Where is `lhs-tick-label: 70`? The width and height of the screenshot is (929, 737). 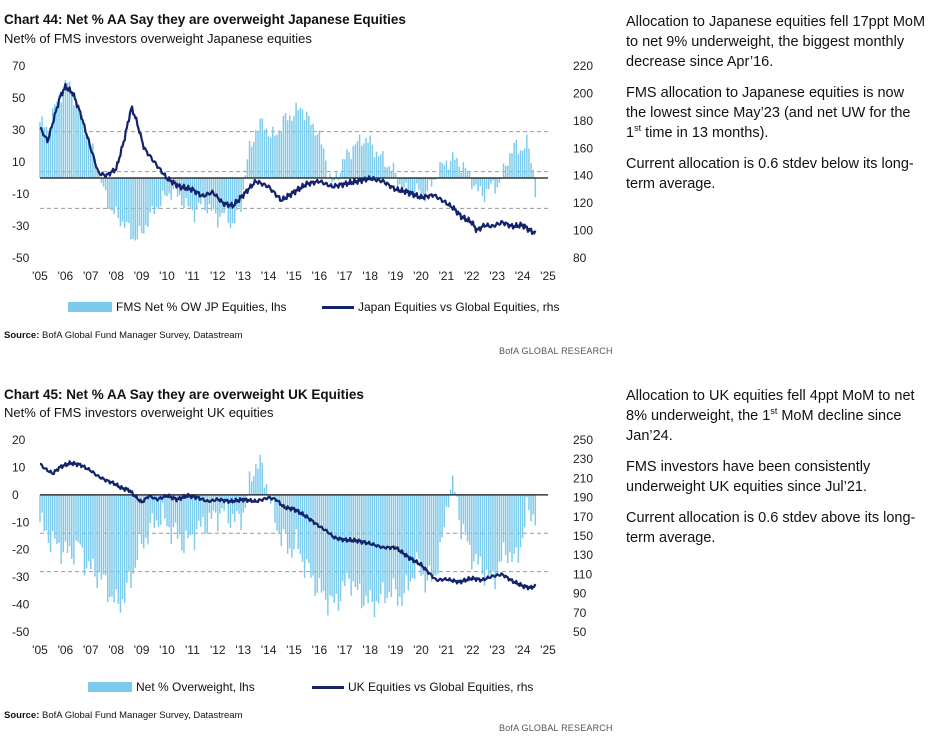
lhs-tick-label: 70 is located at coordinates (19, 66).